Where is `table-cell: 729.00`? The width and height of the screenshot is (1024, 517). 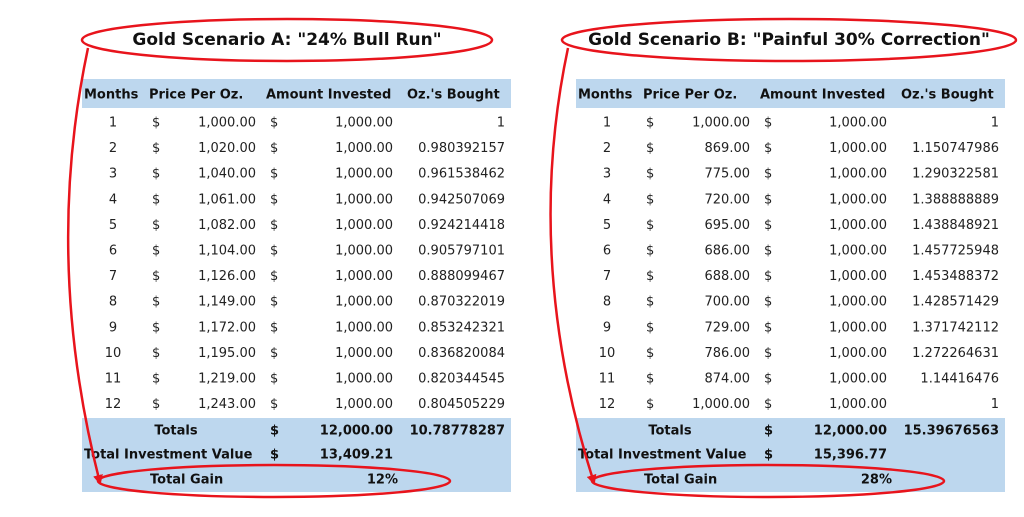 table-cell: 729.00 is located at coordinates (728, 327).